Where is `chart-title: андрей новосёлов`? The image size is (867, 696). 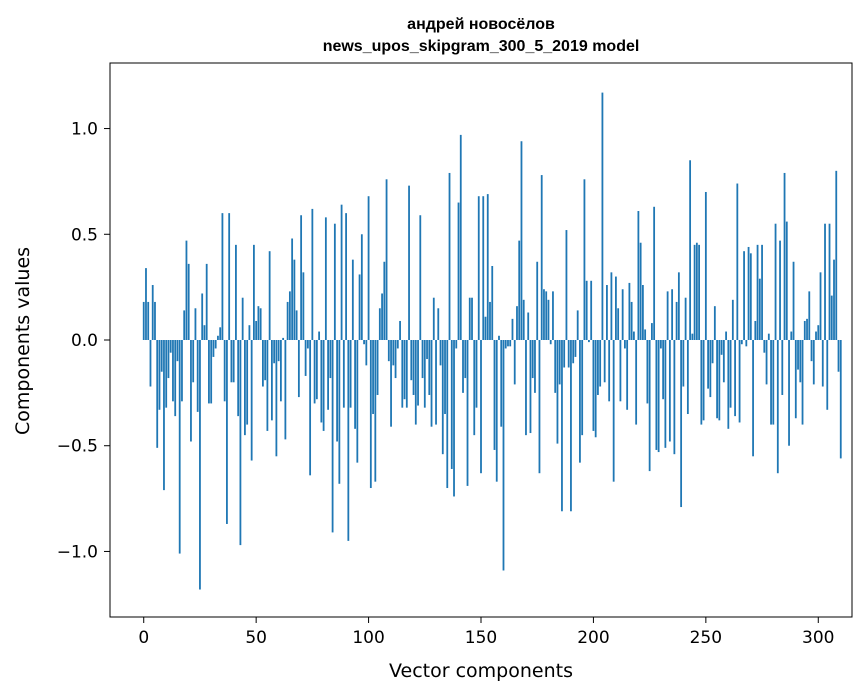
chart-title: андрей новосёлов is located at coordinates (481, 24).